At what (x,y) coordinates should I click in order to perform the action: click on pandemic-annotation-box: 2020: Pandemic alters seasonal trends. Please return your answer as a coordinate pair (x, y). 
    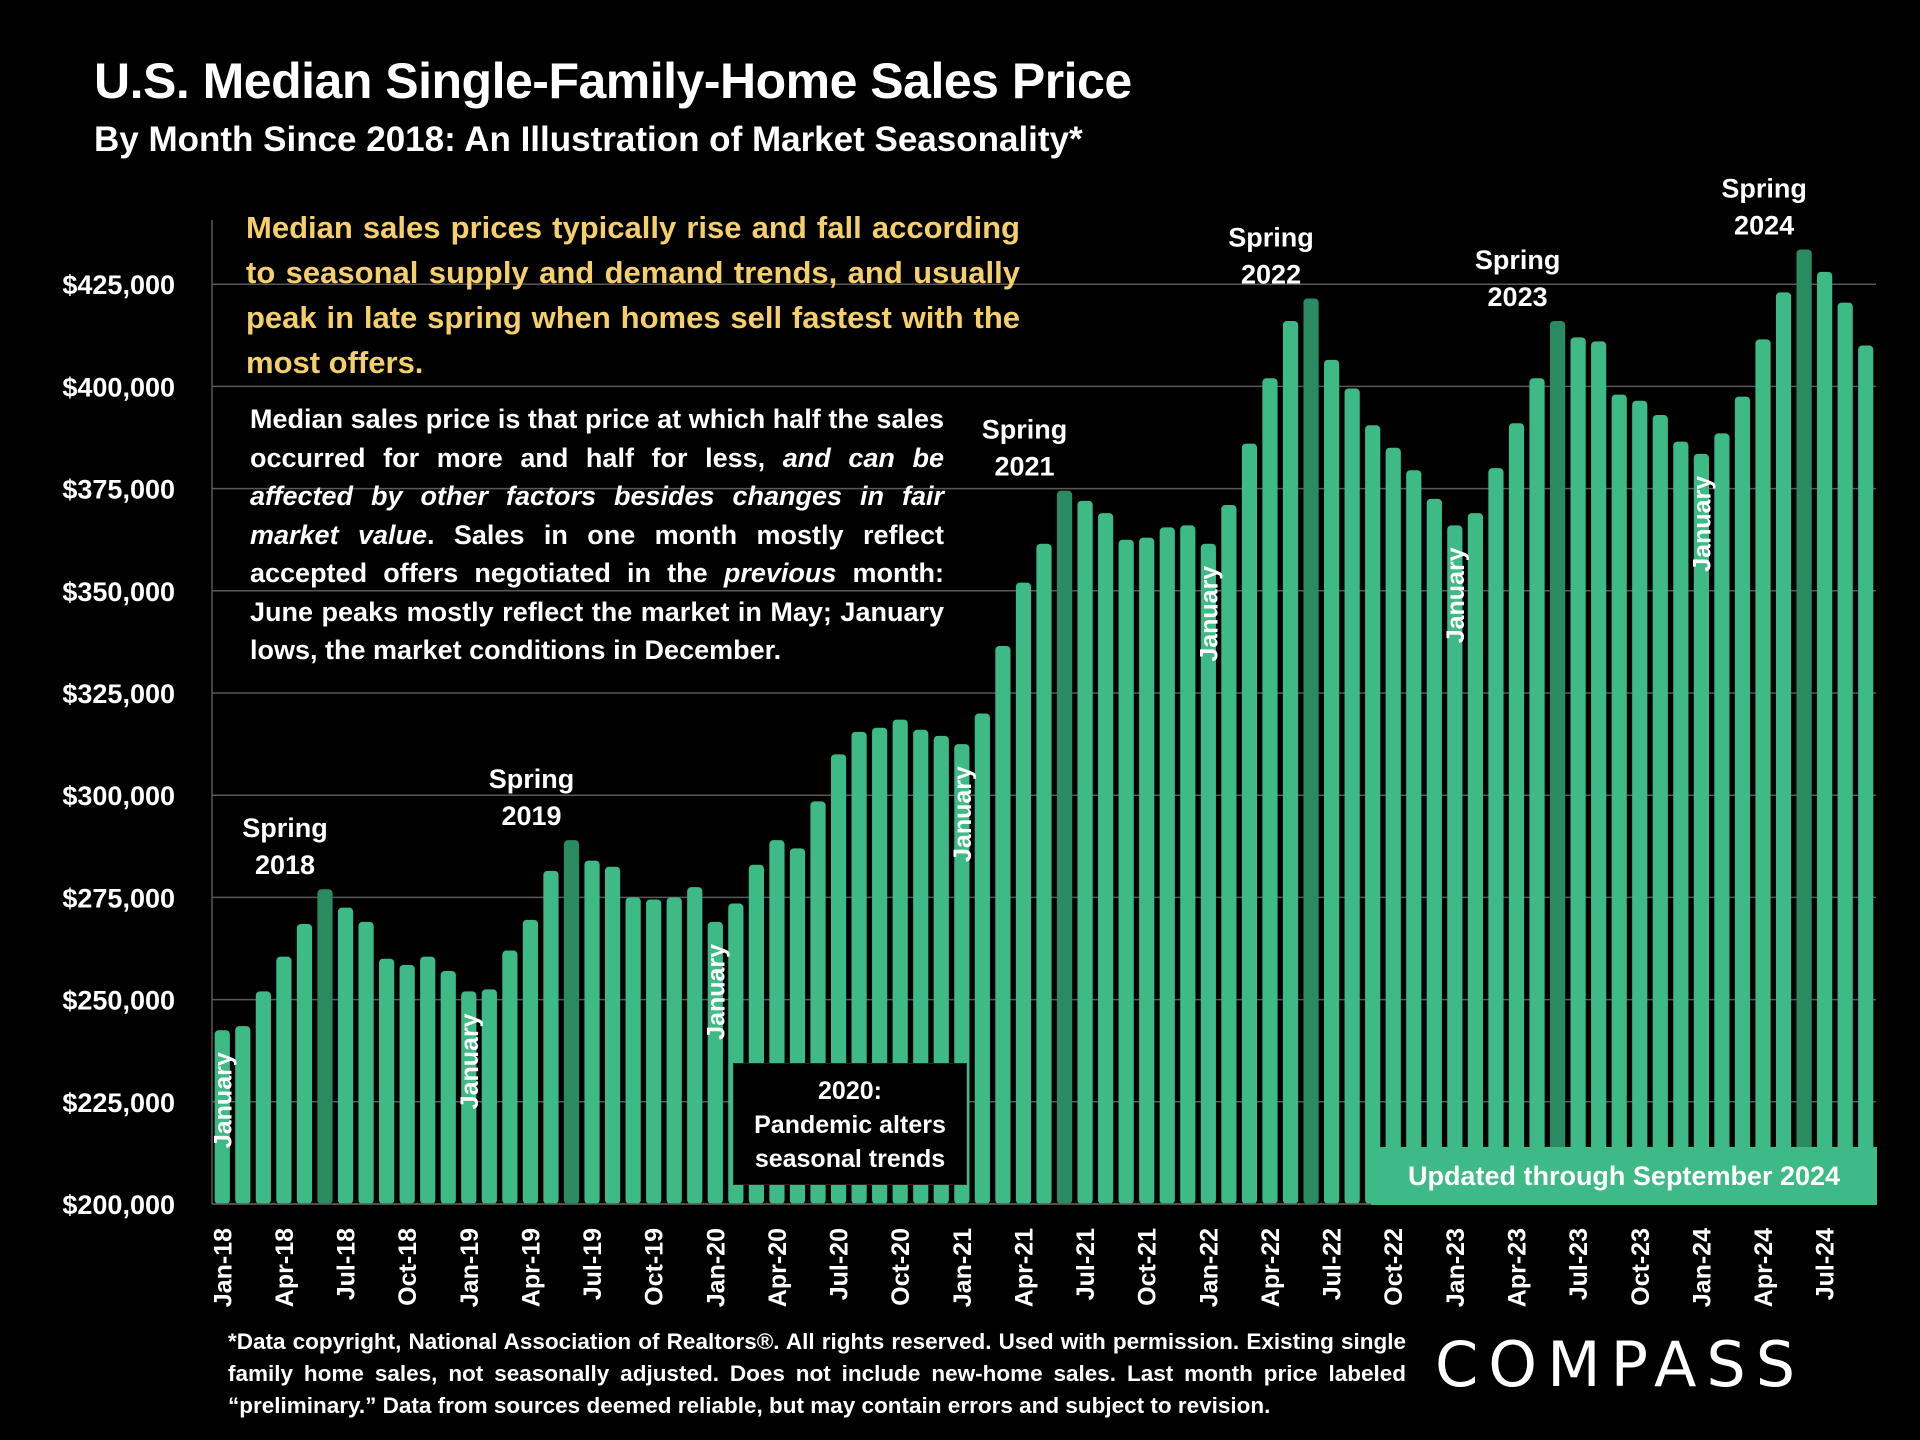
    Looking at the image, I should click on (850, 1124).